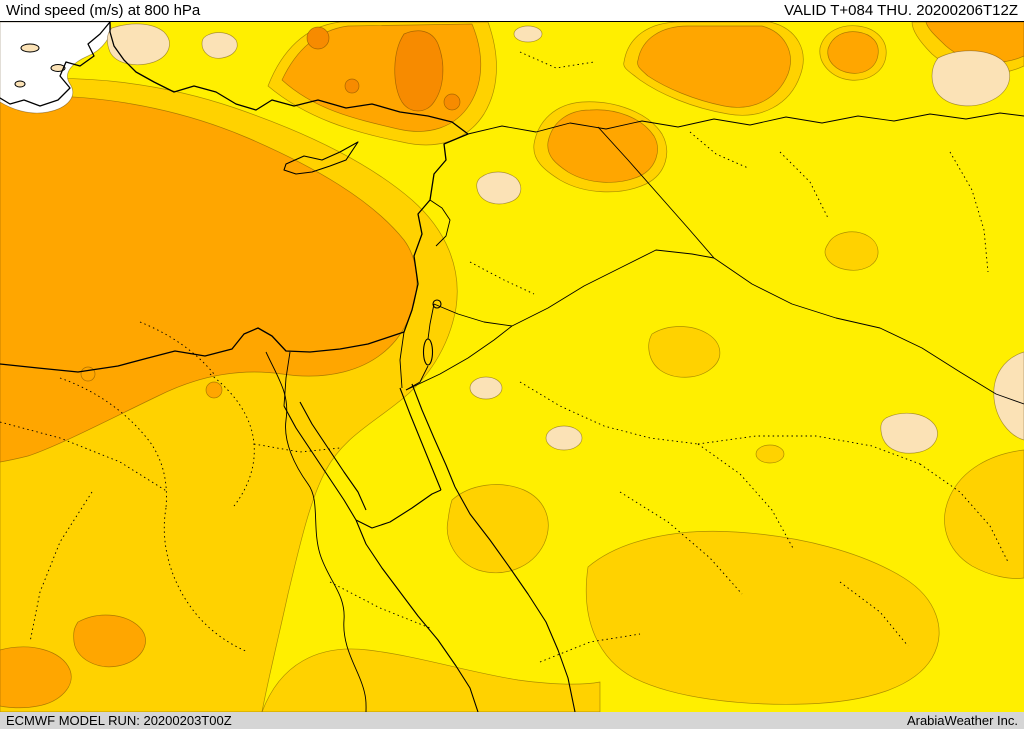 This screenshot has height=729, width=1024. I want to click on model-run-label: ECMWF MODEL RUN: 20200203T00Z, so click(119, 720).